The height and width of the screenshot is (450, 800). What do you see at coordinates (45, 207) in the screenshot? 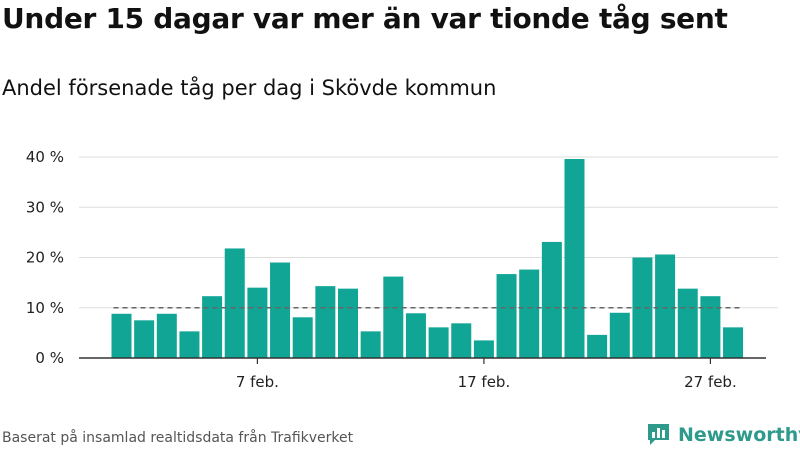
I see `y-tick-label: 30 %` at bounding box center [45, 207].